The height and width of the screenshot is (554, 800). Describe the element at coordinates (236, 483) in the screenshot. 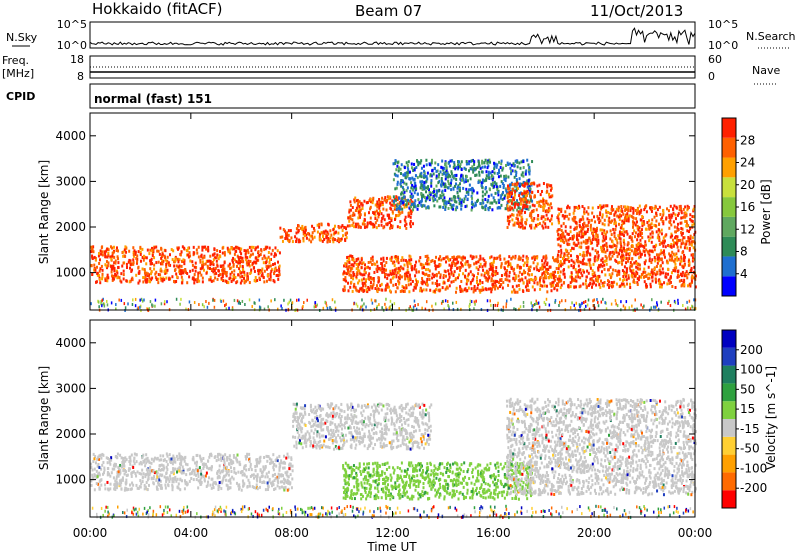

I see `velocity-cell` at that location.